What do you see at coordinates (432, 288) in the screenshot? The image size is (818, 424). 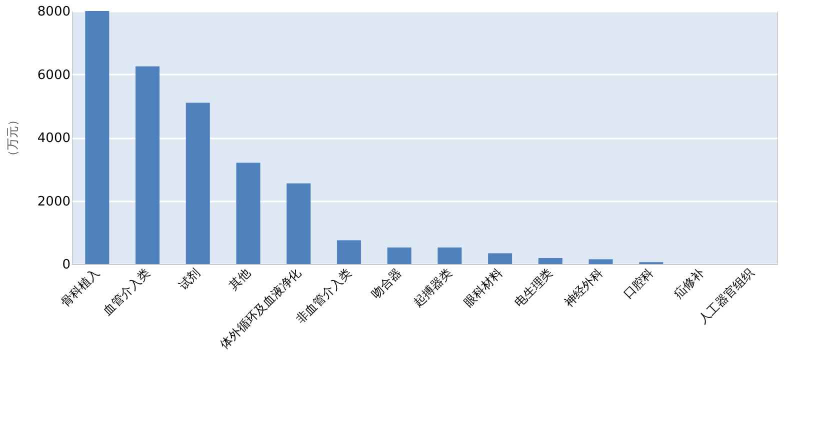 I see `x-tick-label: 起搏器类` at bounding box center [432, 288].